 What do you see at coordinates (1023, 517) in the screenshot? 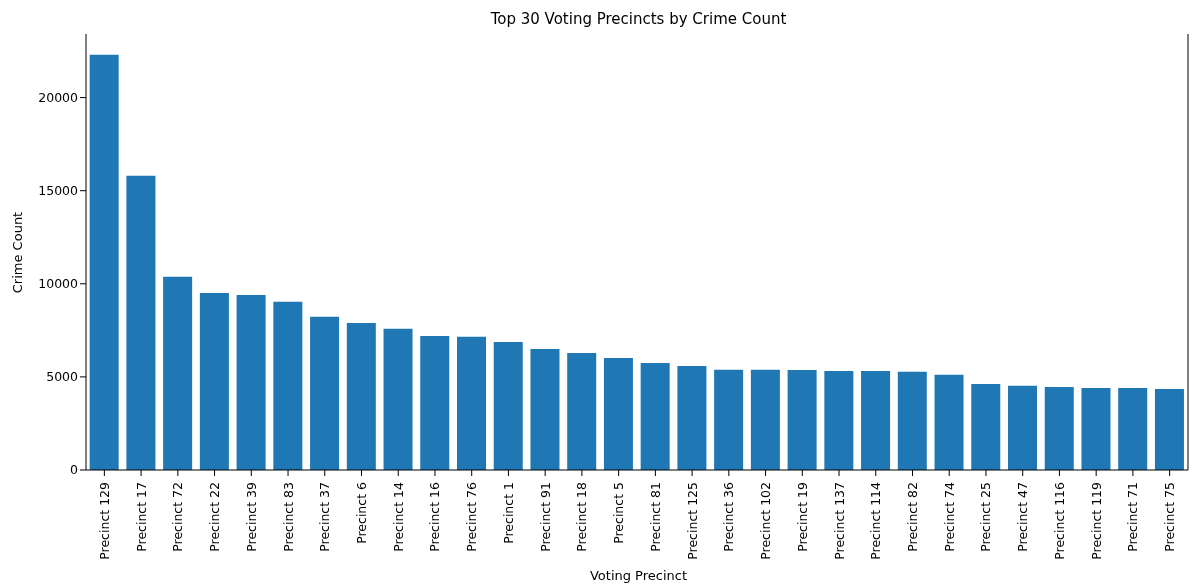
I see `x-tick-label: Precinct 47` at bounding box center [1023, 517].